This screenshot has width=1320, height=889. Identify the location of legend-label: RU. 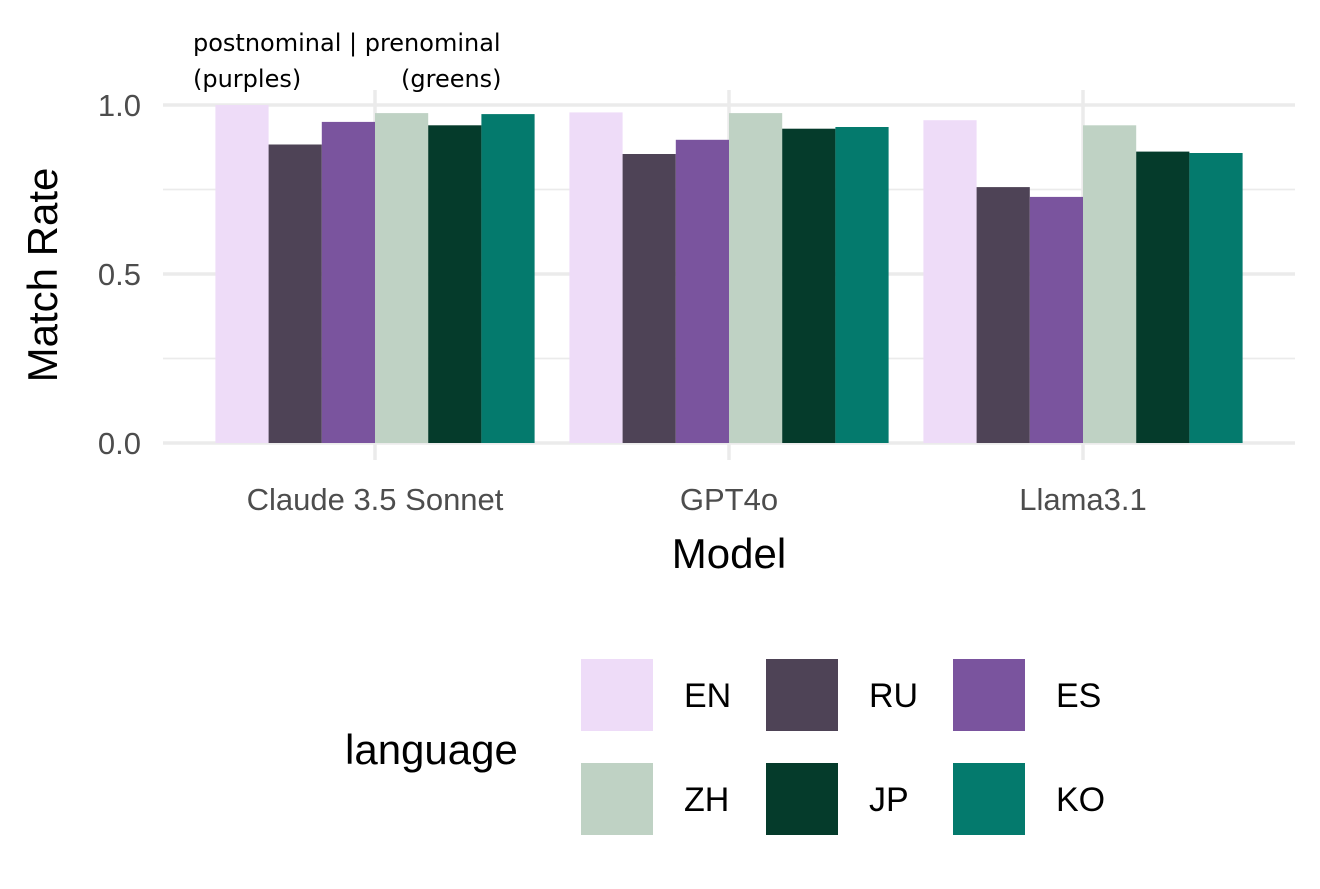
(893, 696).